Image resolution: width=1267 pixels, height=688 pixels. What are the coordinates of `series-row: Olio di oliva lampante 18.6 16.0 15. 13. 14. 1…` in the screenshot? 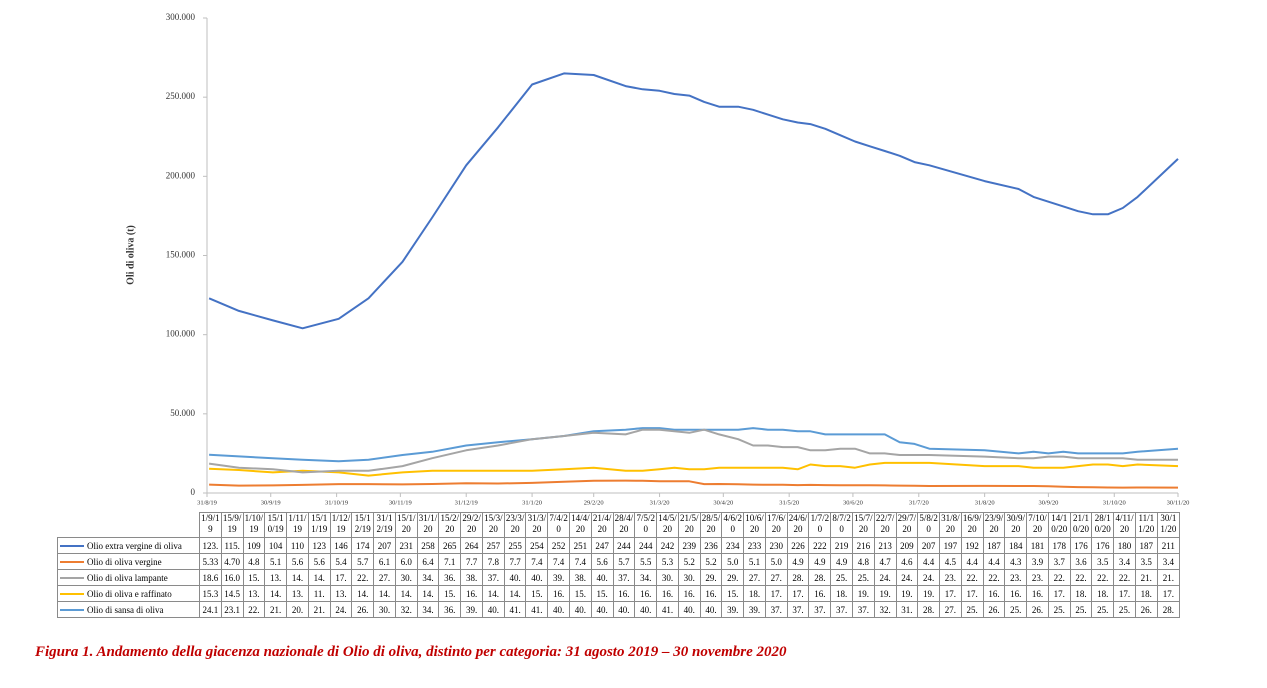 It's located at (619, 577).